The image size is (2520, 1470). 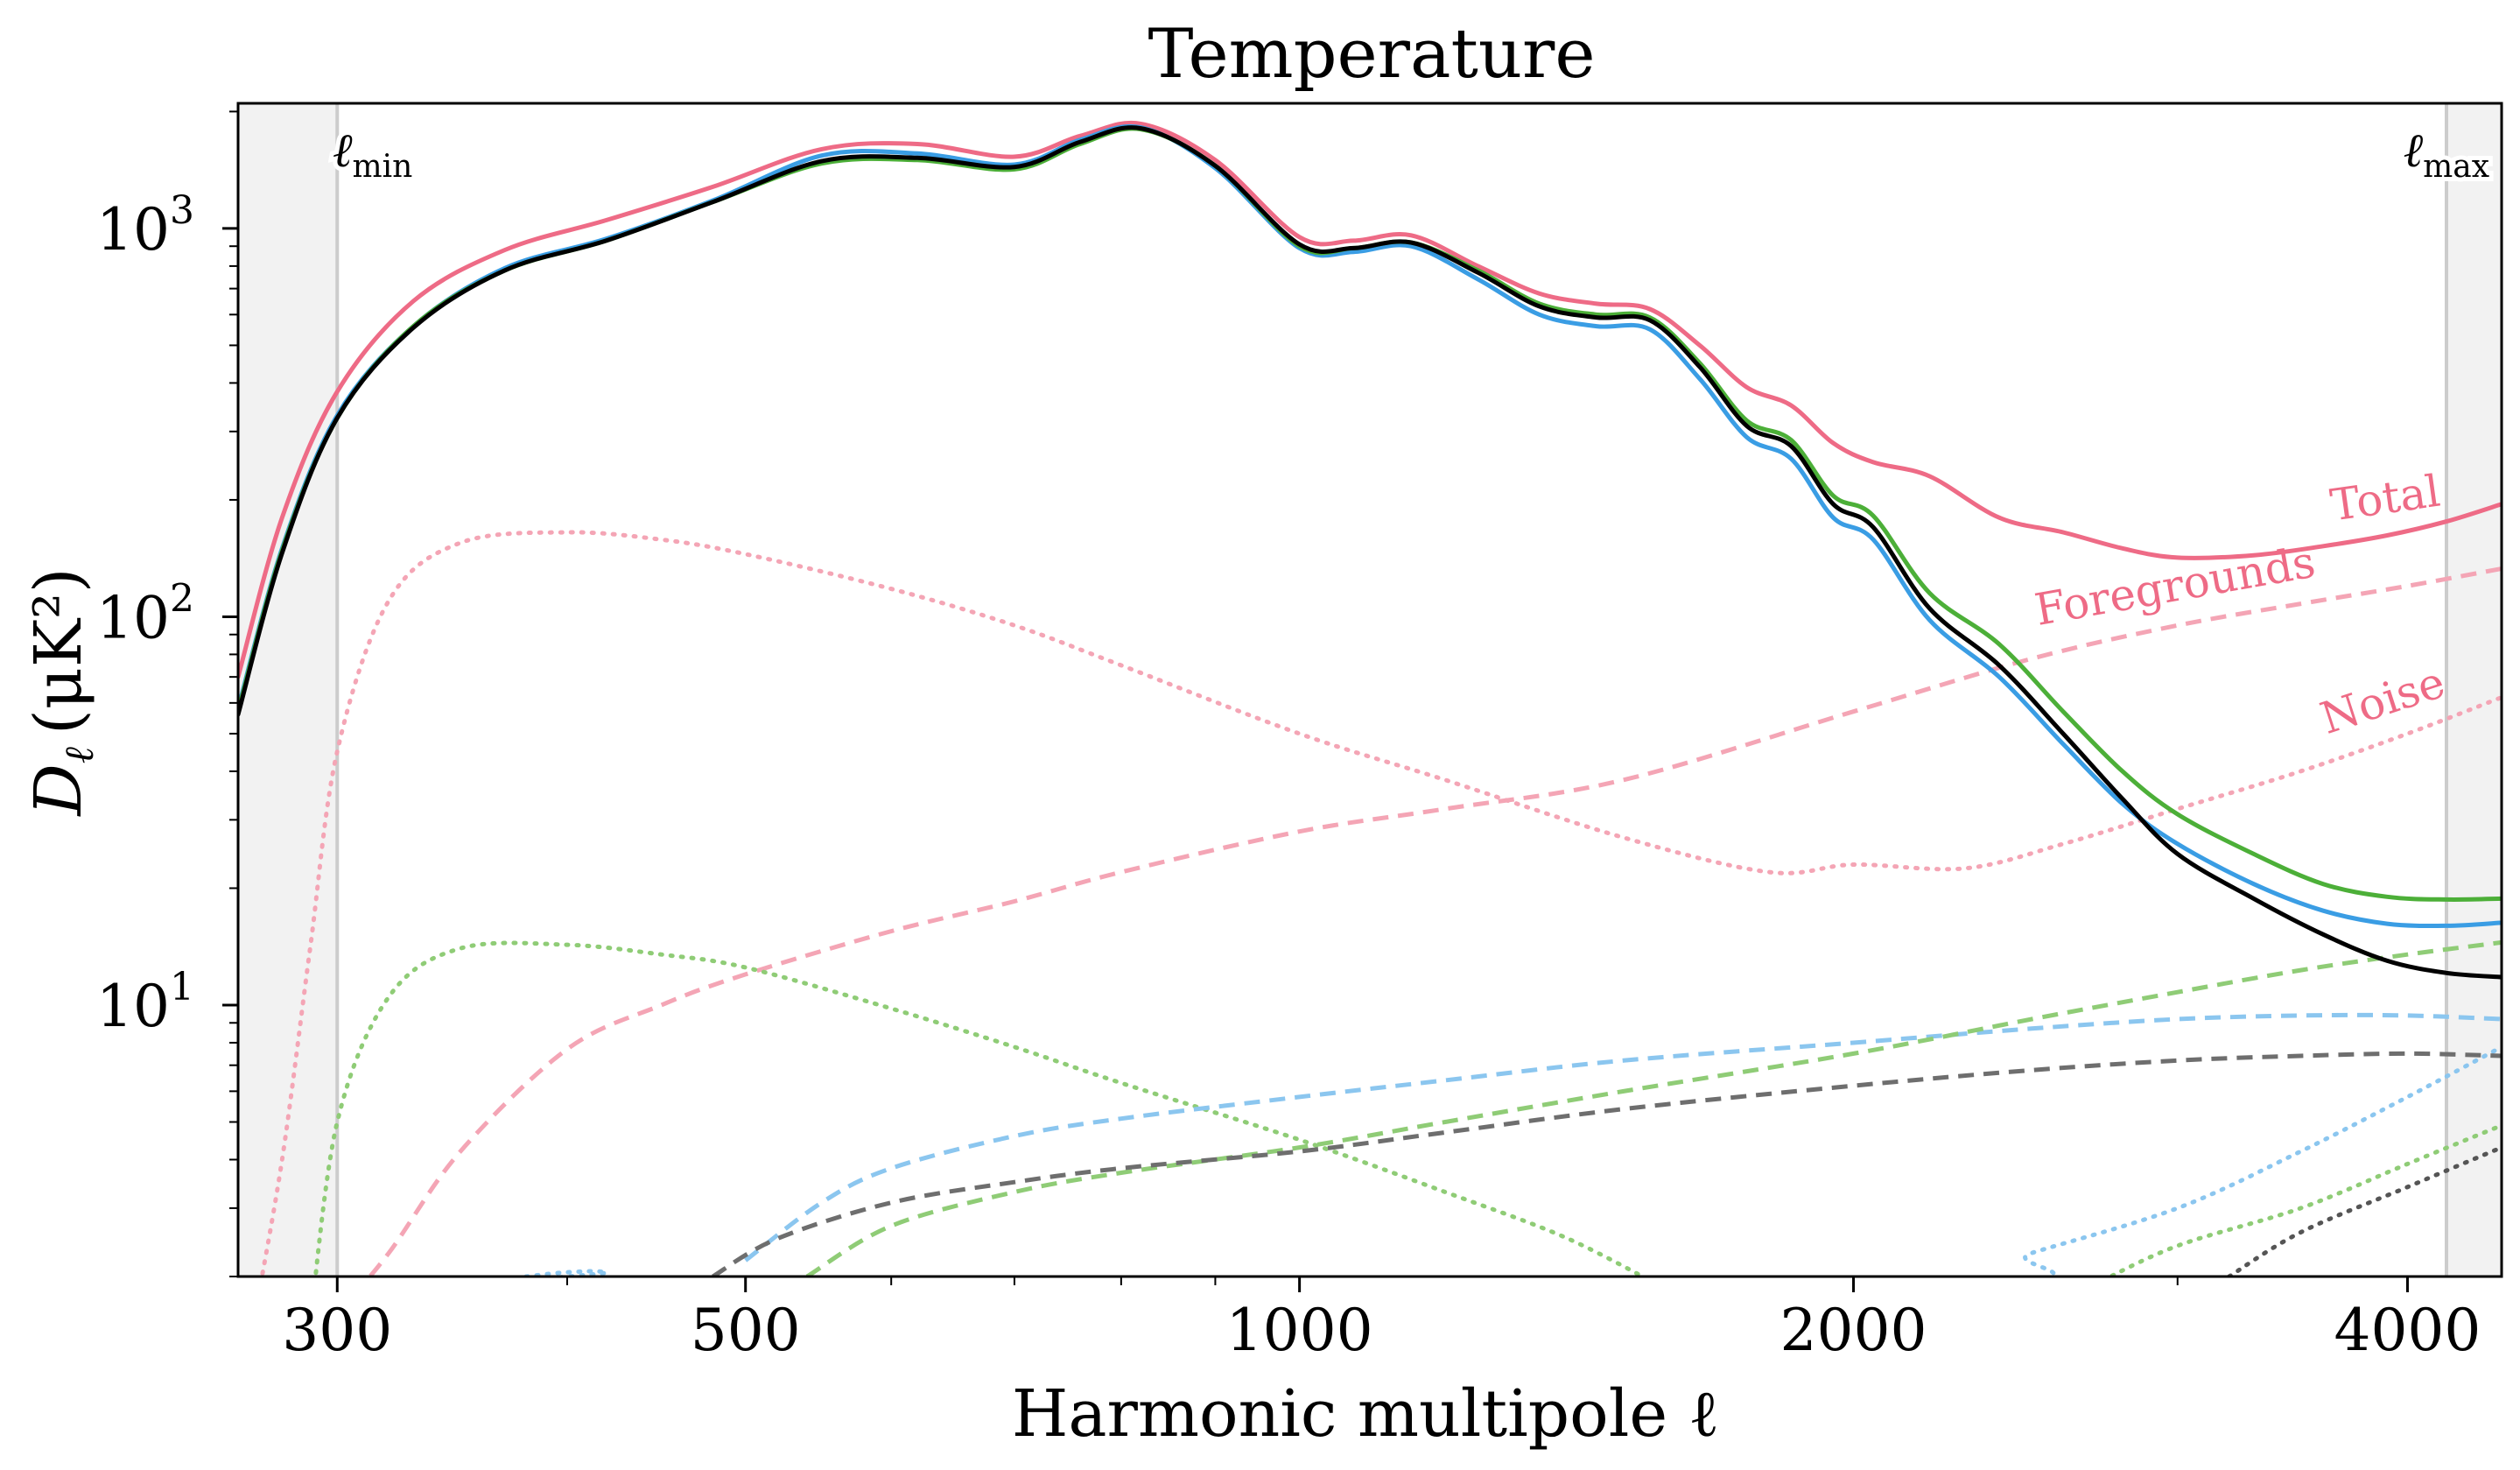 What do you see at coordinates (1299, 1330) in the screenshot?
I see `x-tick-label: 1000` at bounding box center [1299, 1330].